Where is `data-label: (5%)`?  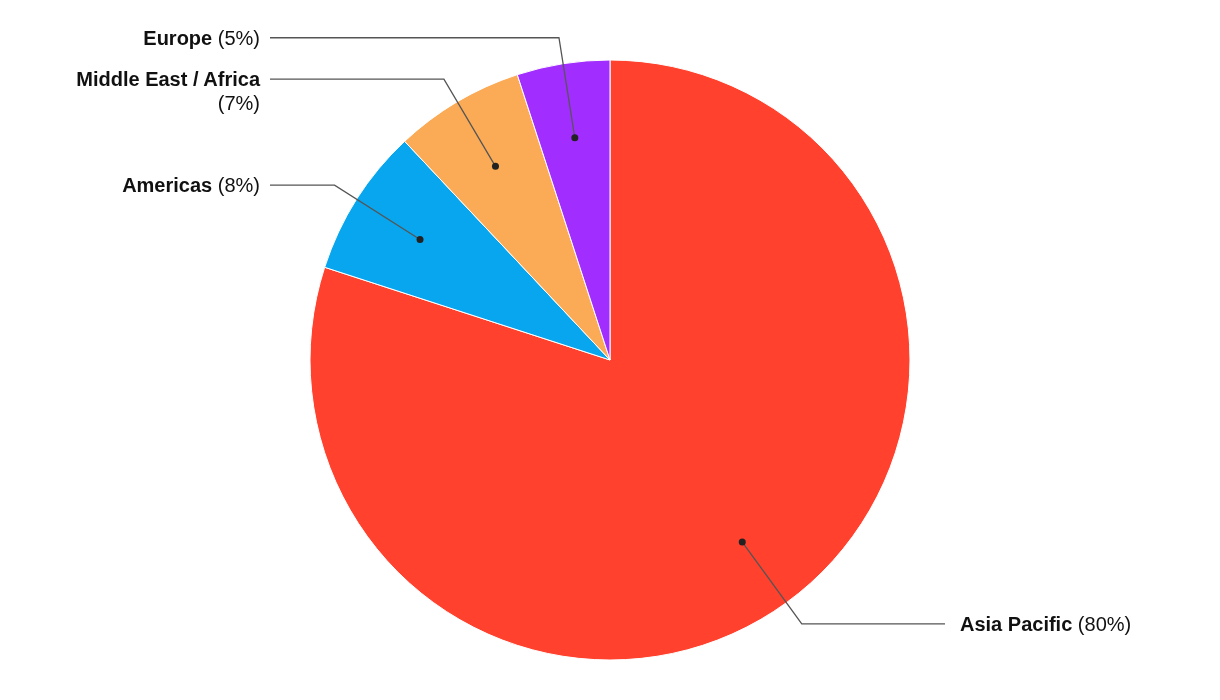 data-label: (5%) is located at coordinates (236, 37).